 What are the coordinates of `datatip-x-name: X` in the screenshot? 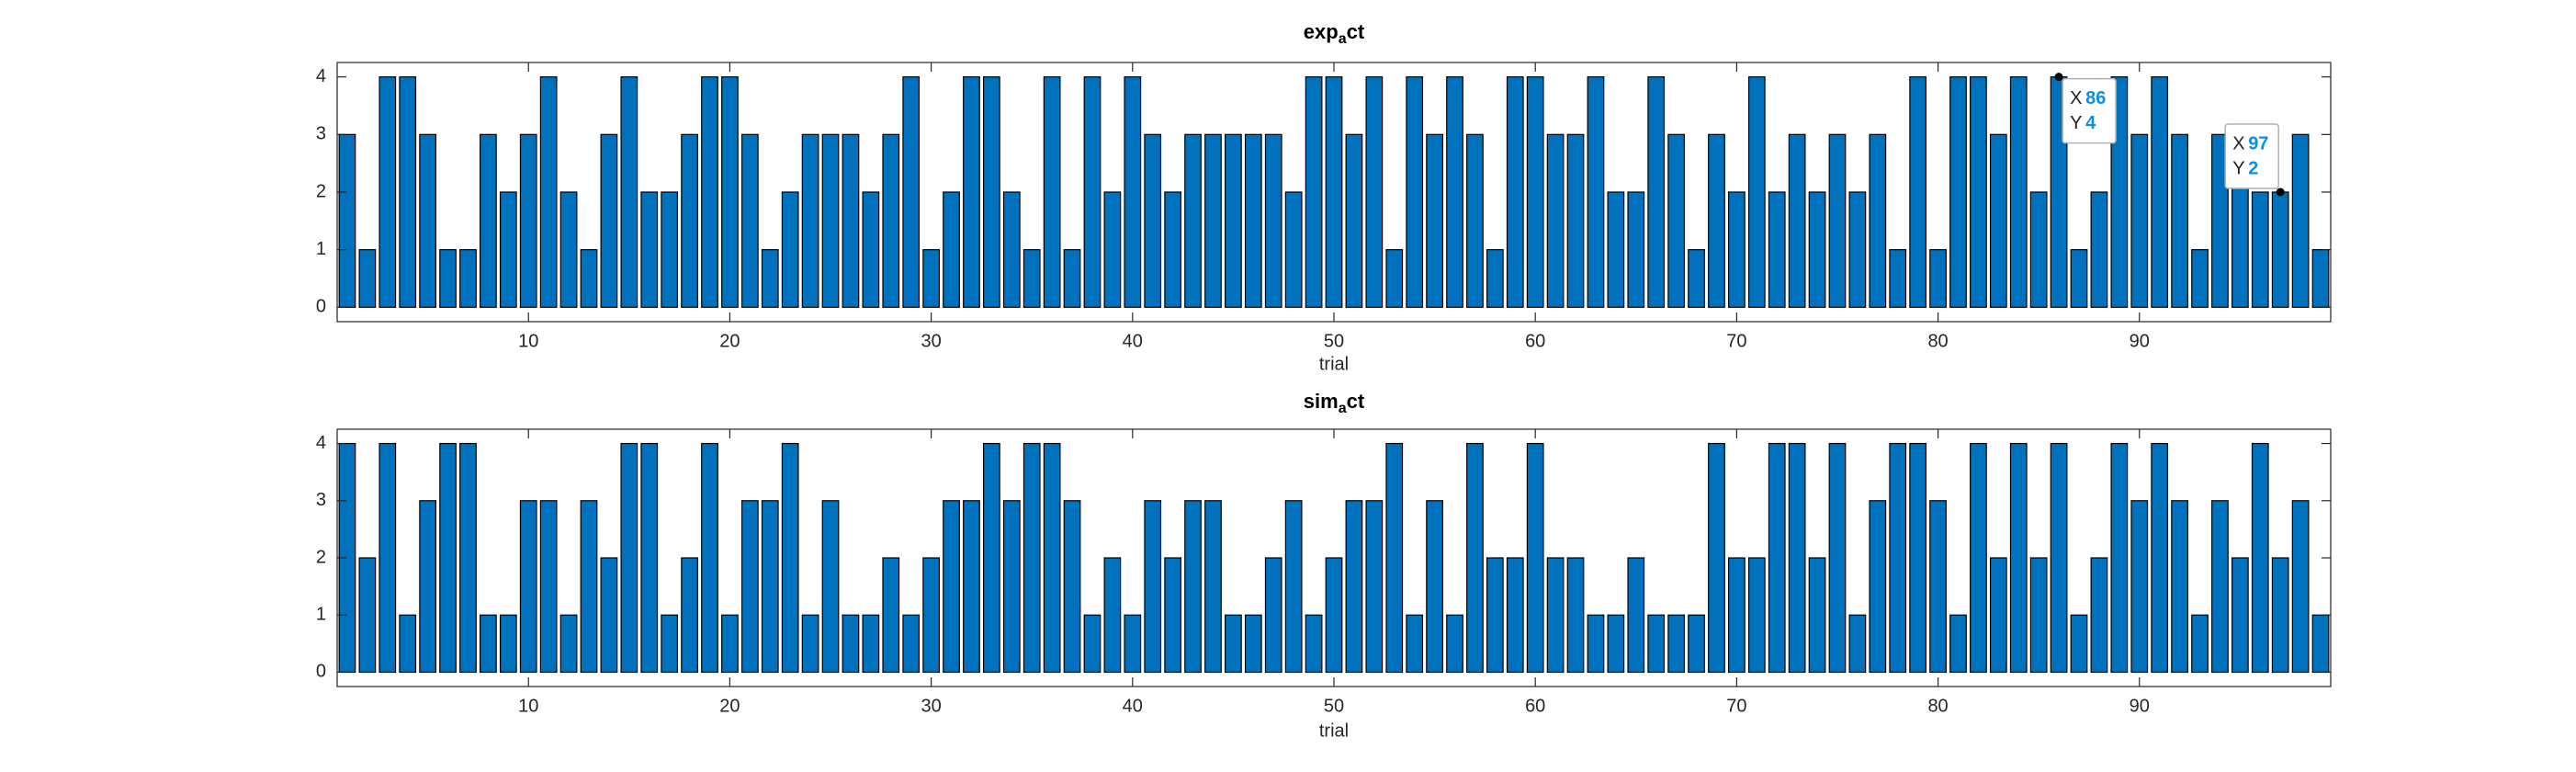 It's located at (2238, 143).